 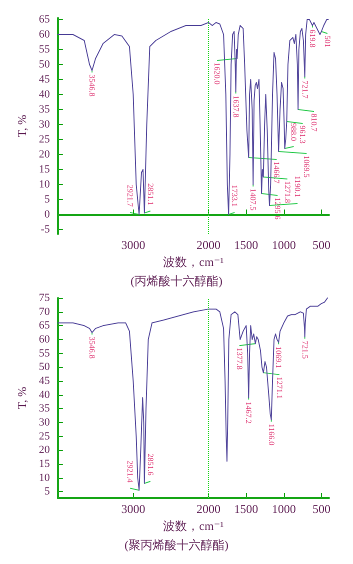 I want to click on text: (聚丙烯酸十六醇酯), so click(x=176, y=545).